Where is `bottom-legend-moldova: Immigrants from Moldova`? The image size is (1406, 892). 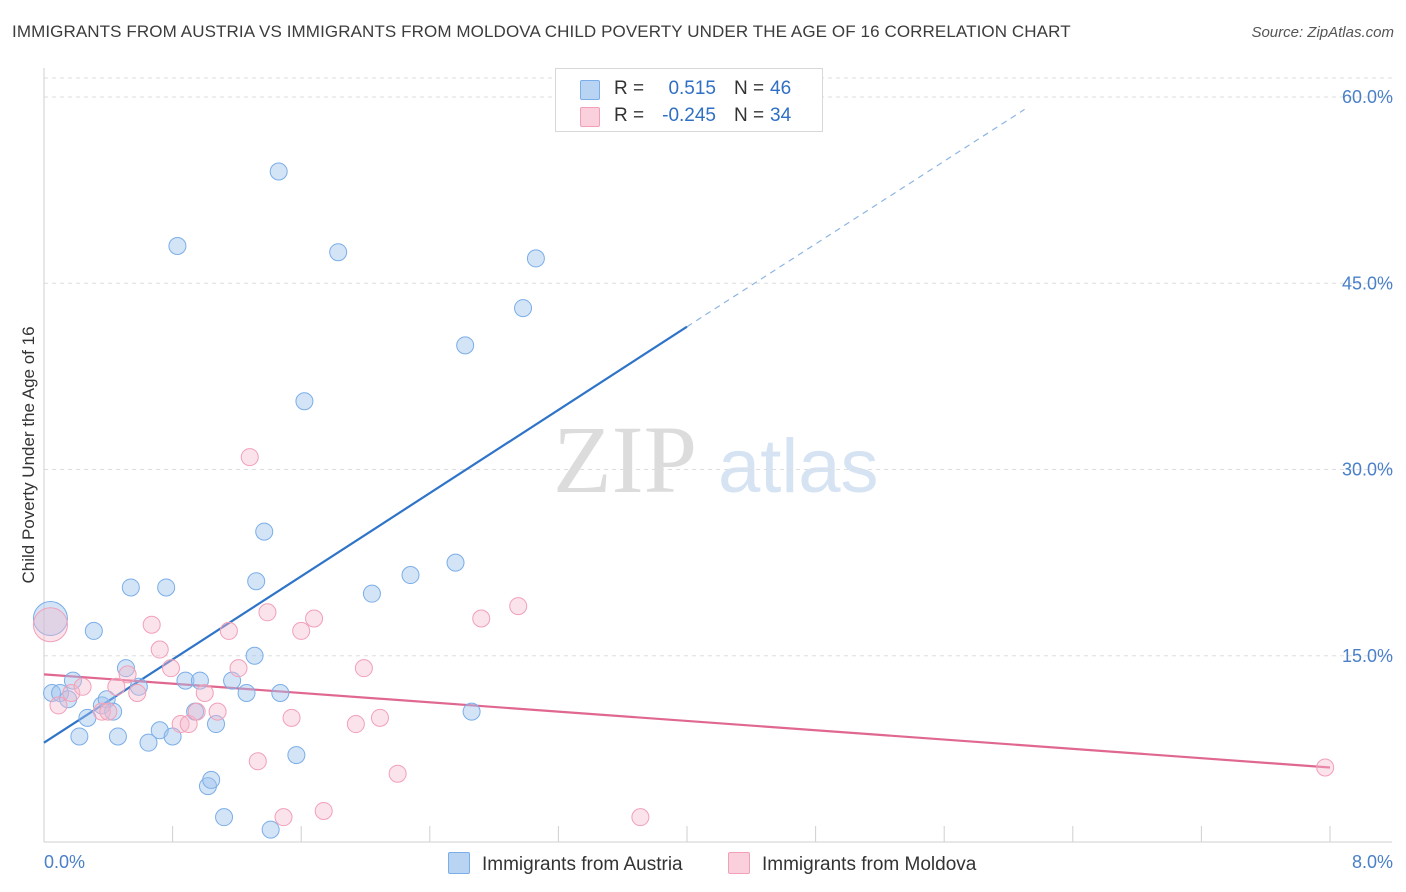
bottom-legend-moldova: Immigrants from Moldova is located at coordinates (852, 864).